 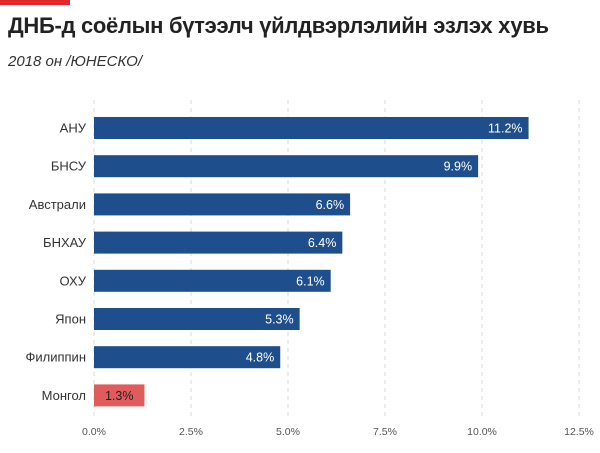 What do you see at coordinates (73, 128) in the screenshot?
I see `category-label: АНУ` at bounding box center [73, 128].